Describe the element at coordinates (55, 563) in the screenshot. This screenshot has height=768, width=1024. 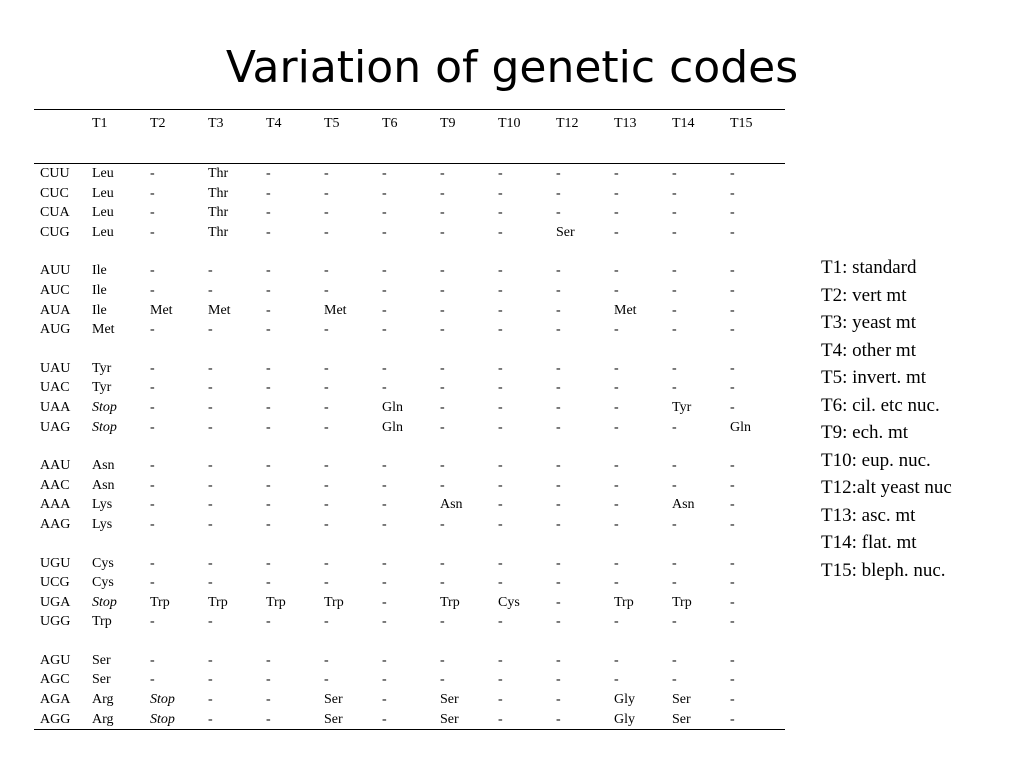
I see `codon-cell: UGU` at that location.